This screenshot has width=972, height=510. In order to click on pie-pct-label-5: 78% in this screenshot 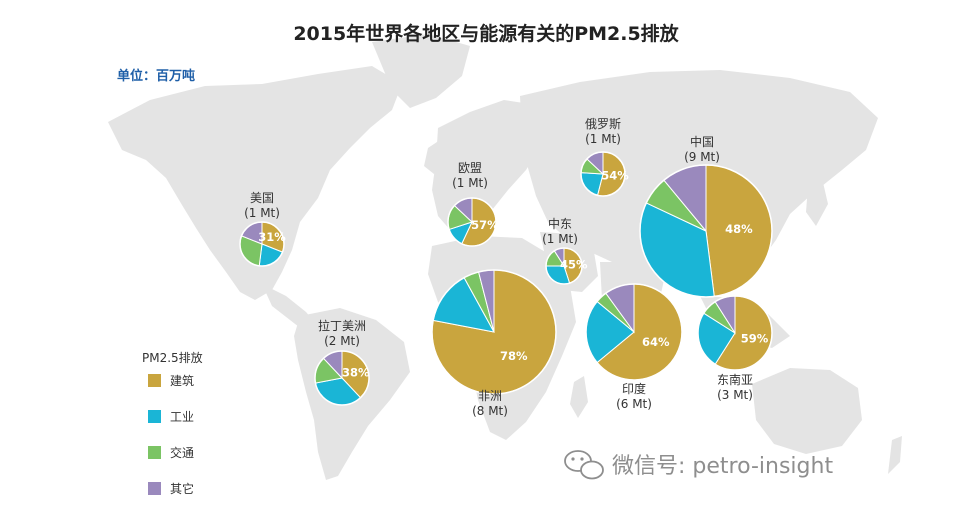, I will do `click(514, 356)`.